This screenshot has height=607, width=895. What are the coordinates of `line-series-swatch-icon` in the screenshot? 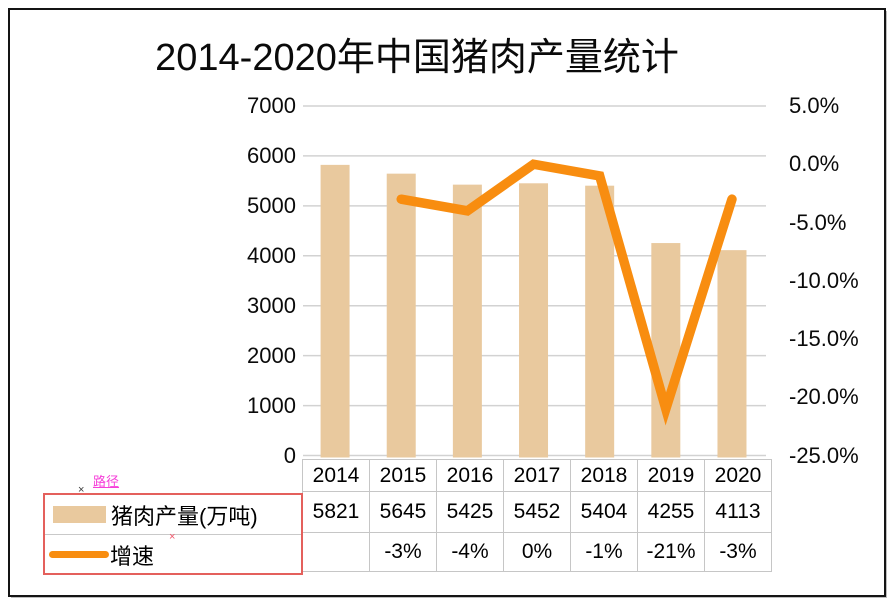 It's located at (79, 554).